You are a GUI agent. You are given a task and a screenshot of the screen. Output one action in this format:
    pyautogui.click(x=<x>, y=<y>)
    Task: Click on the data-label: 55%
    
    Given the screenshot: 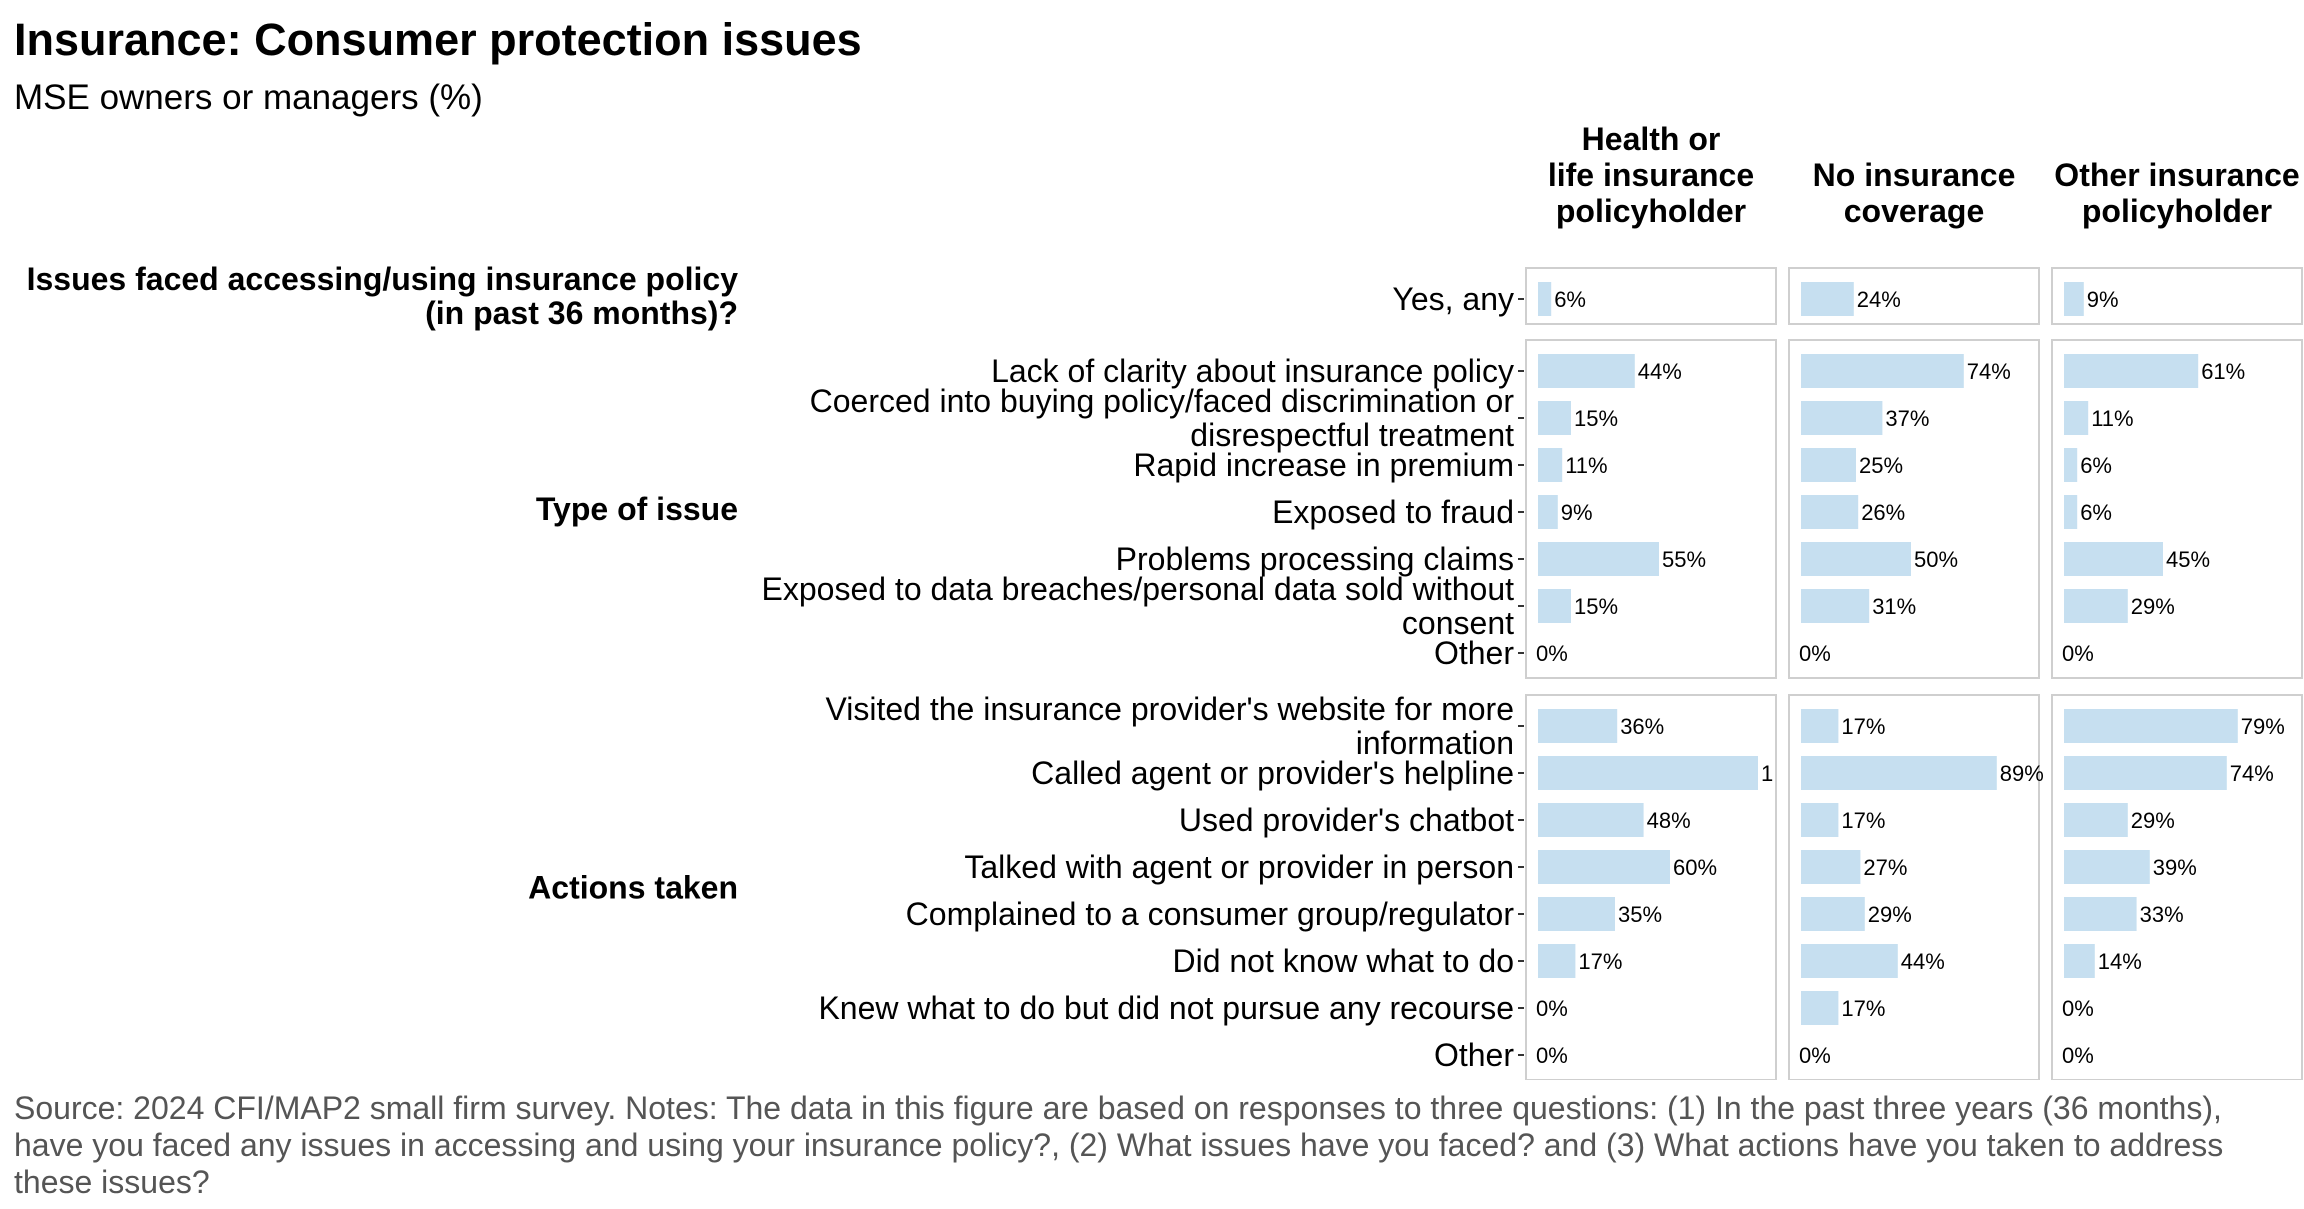 What is the action you would take?
    pyautogui.click(x=1684, y=559)
    